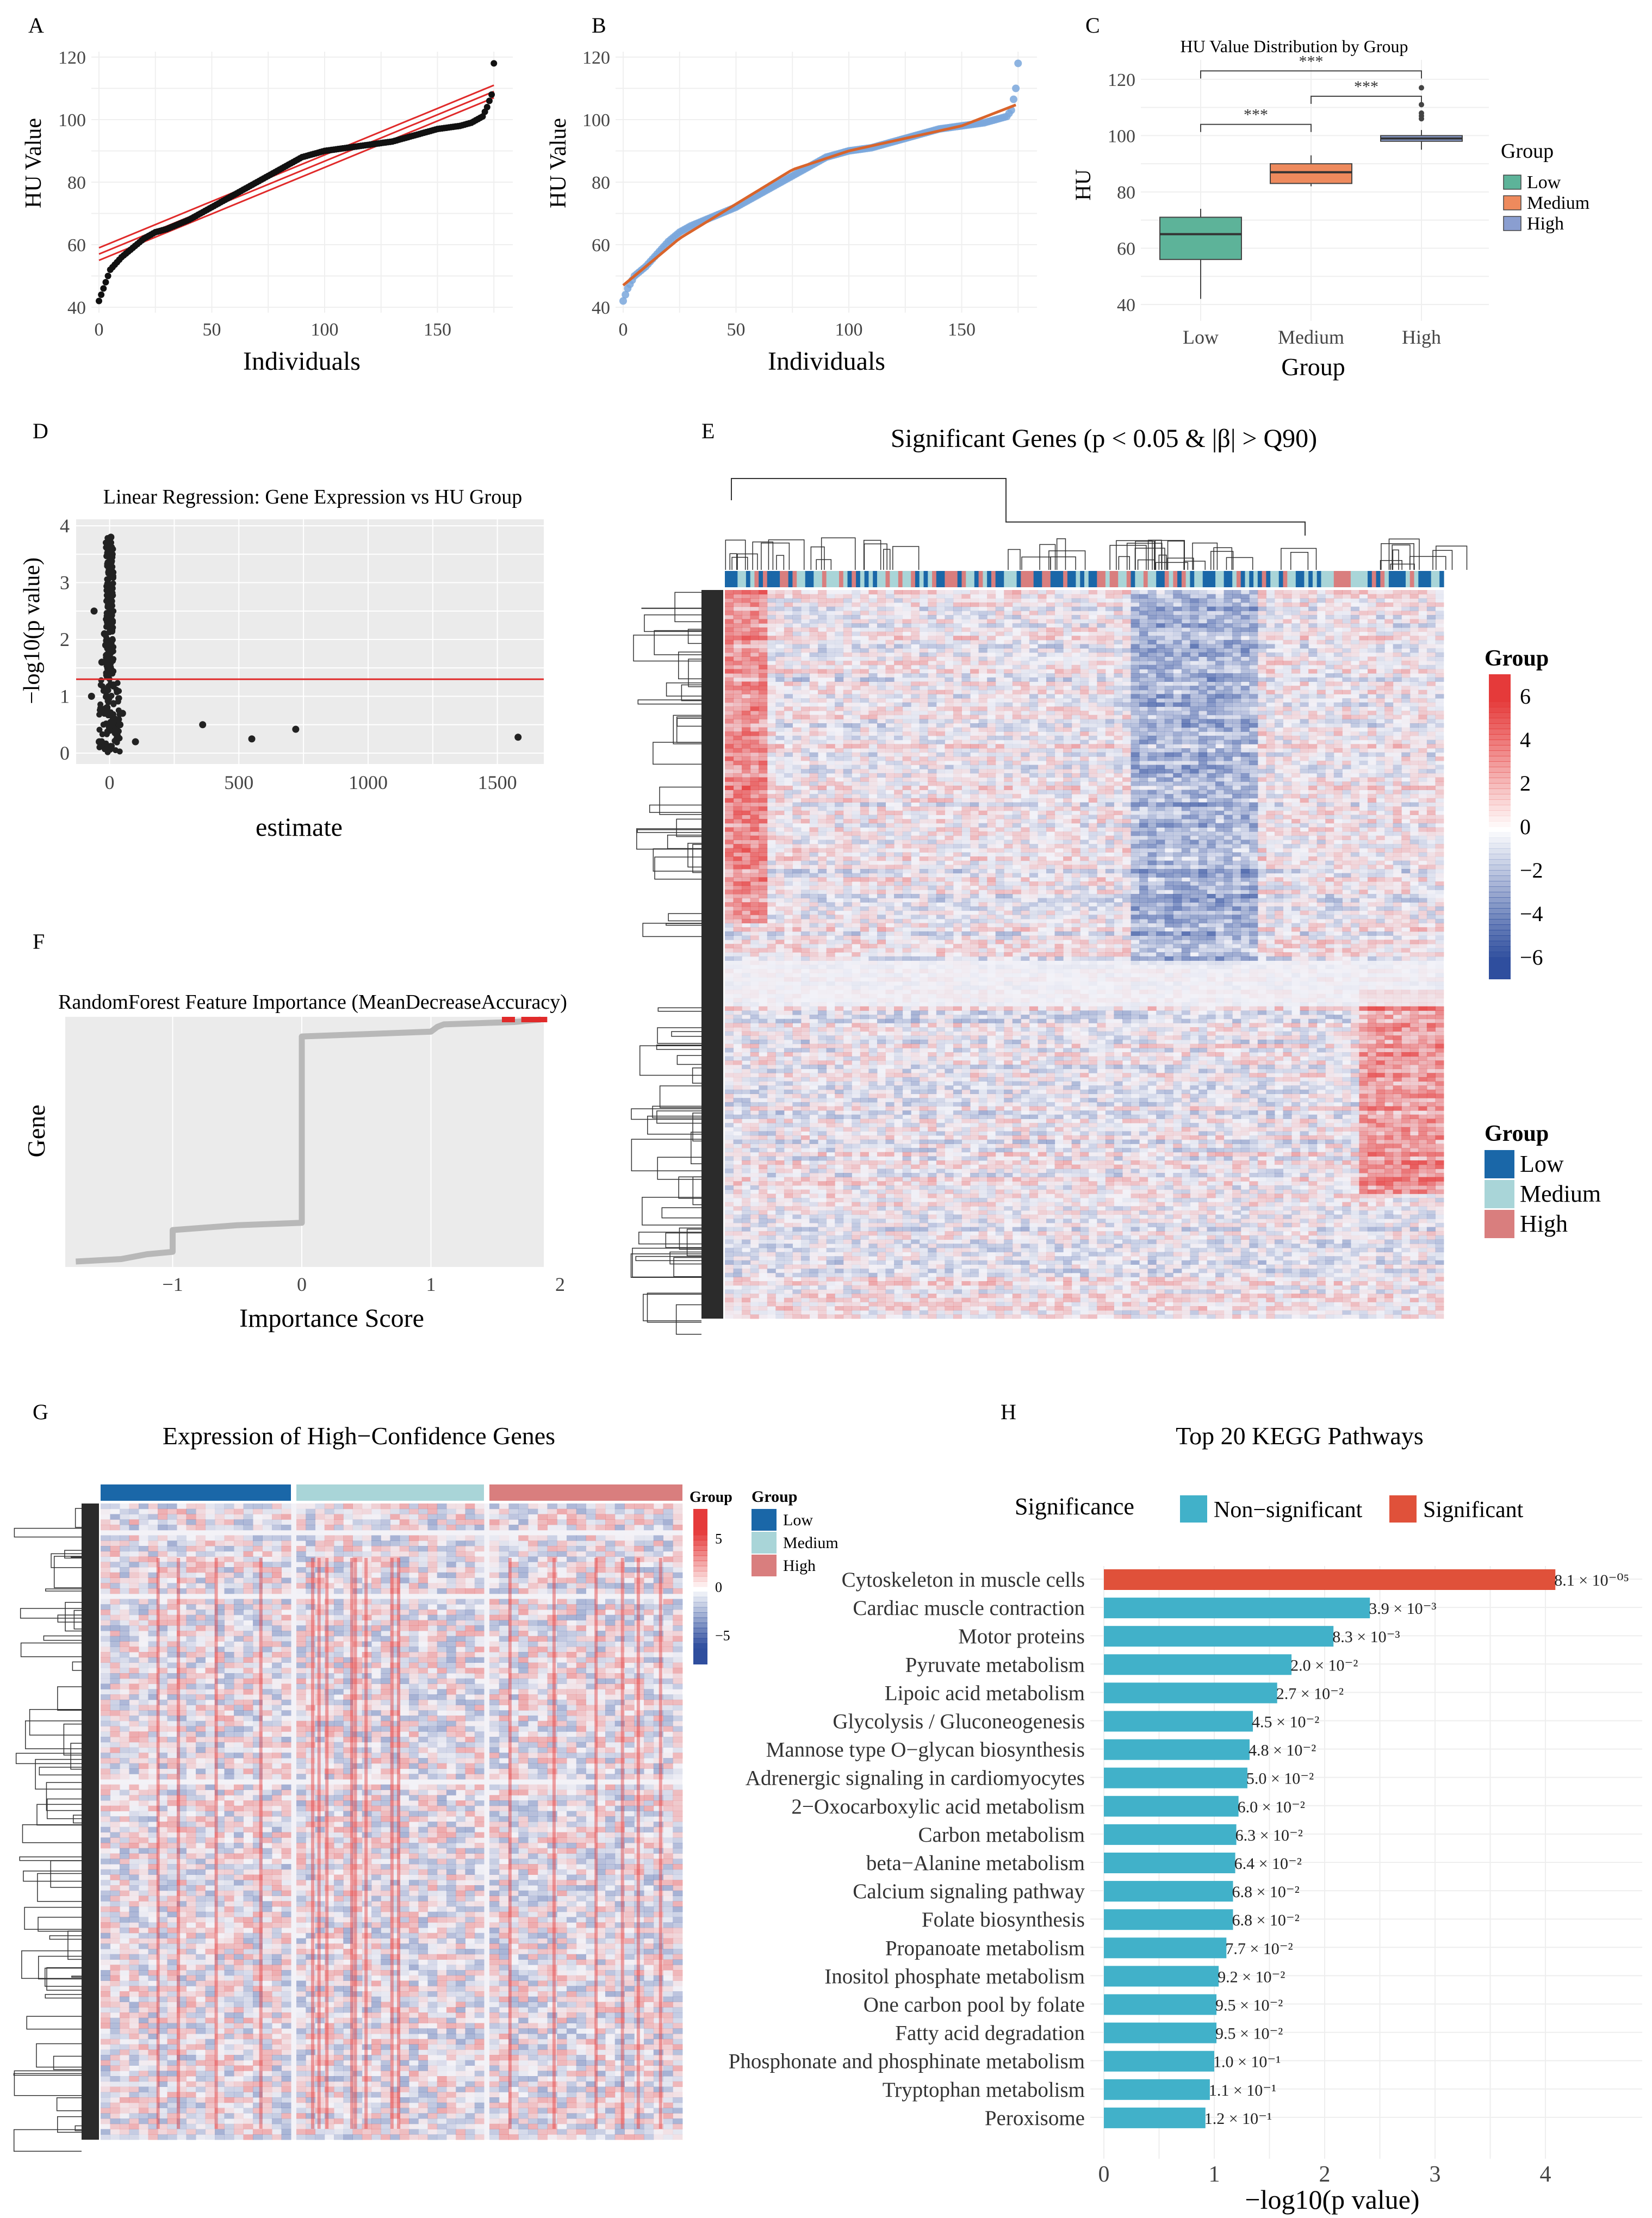 The width and height of the screenshot is (1652, 2218). Describe the element at coordinates (1018, 63) in the screenshot. I see `data-point` at that location.